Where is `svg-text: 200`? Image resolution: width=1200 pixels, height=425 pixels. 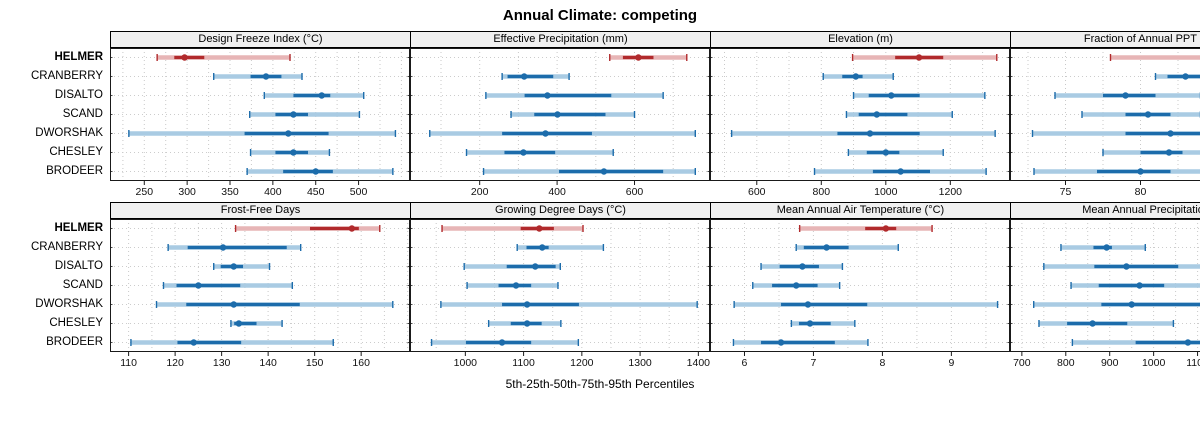
svg-text: 200 is located at coordinates (480, 191).